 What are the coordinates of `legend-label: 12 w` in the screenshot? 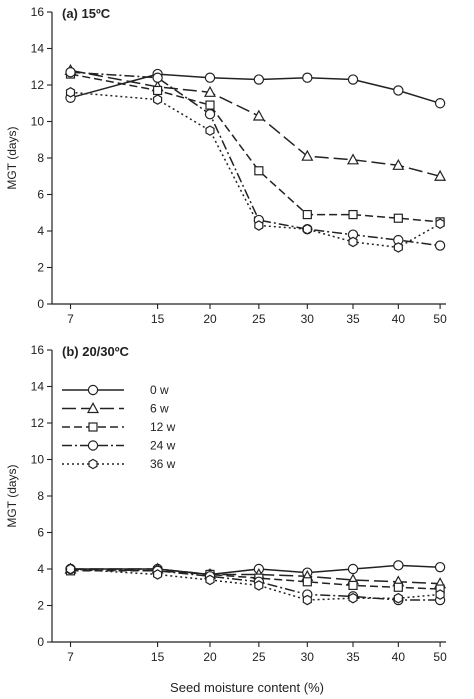 It's located at (163, 427).